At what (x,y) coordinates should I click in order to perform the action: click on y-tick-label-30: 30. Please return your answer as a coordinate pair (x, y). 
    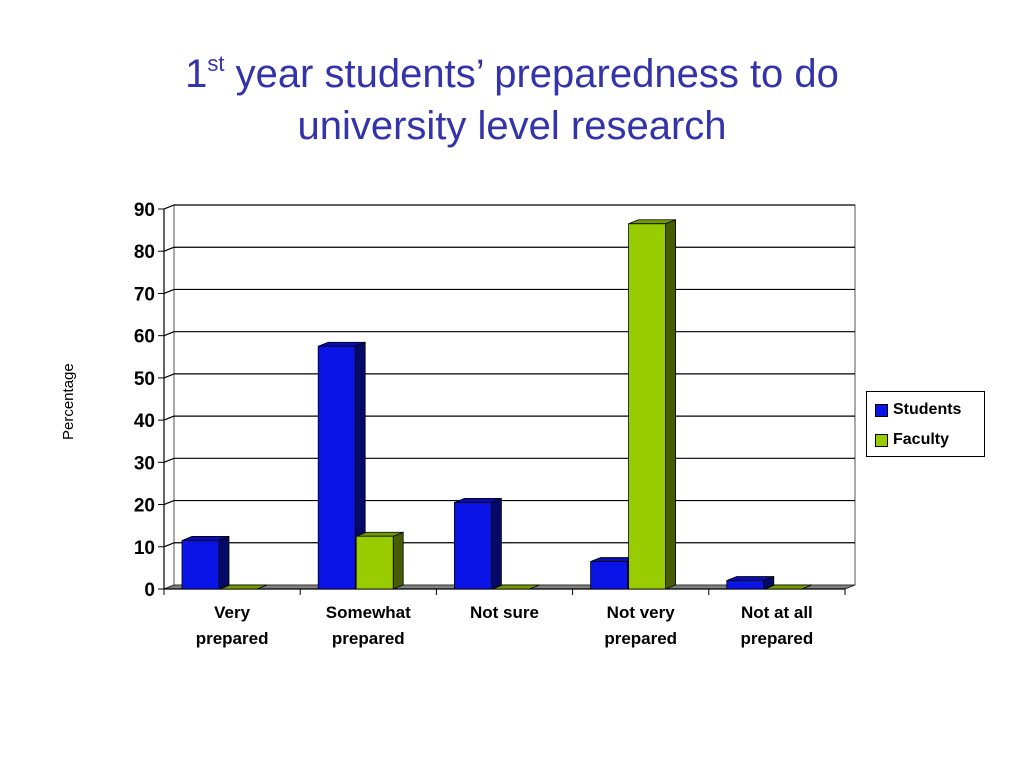
    Looking at the image, I should click on (144, 463).